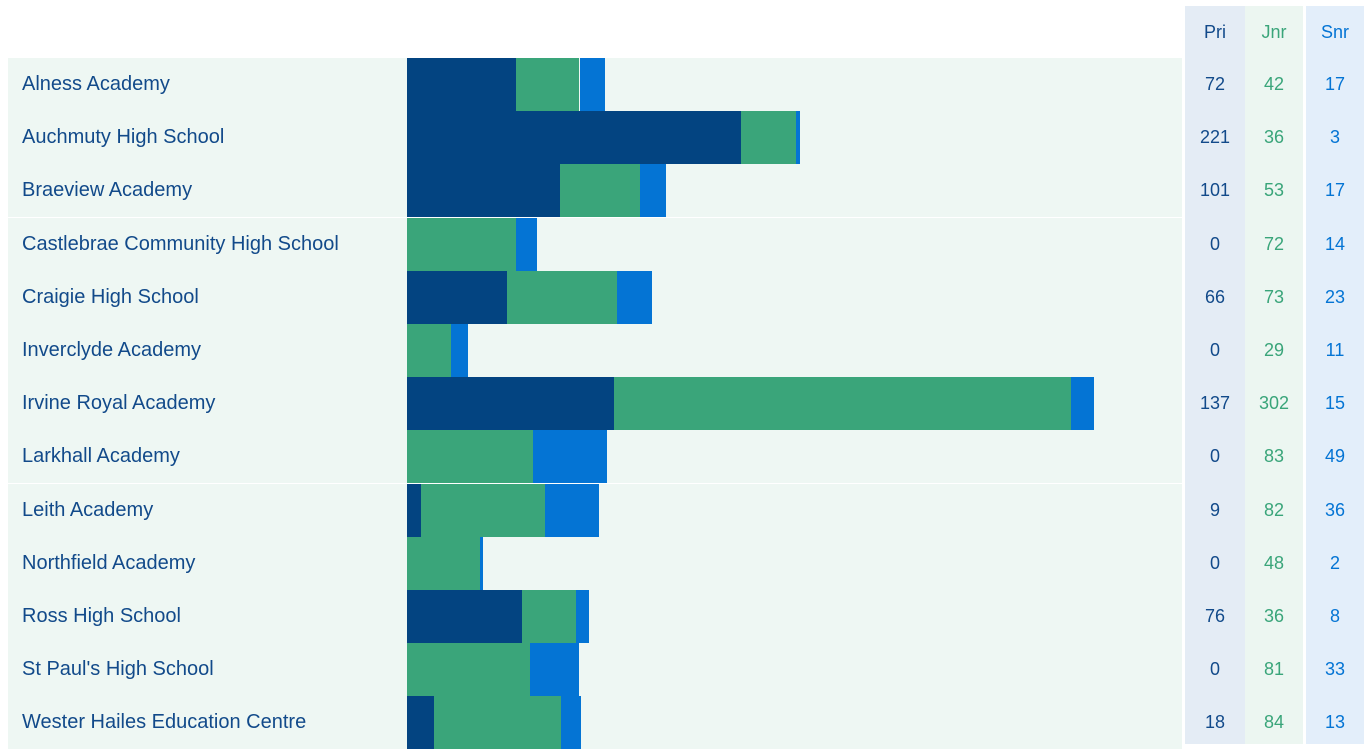 This screenshot has width=1370, height=749. What do you see at coordinates (1215, 84) in the screenshot?
I see `pri-value-label: 72` at bounding box center [1215, 84].